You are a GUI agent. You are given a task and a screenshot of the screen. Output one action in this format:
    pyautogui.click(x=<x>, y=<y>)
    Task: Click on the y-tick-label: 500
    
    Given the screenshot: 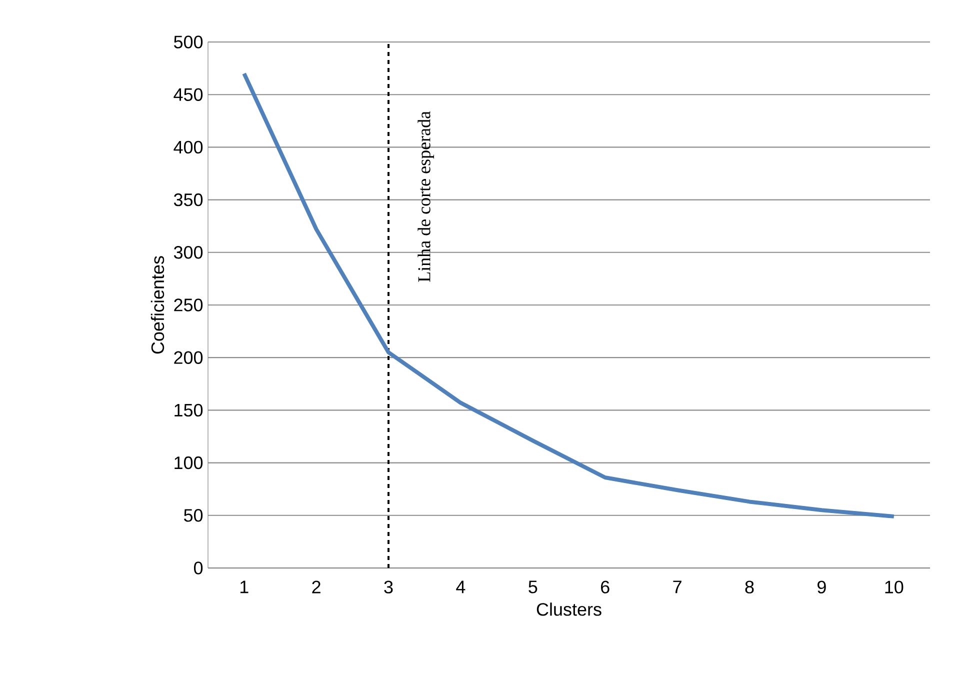 What is the action you would take?
    pyautogui.click(x=188, y=42)
    